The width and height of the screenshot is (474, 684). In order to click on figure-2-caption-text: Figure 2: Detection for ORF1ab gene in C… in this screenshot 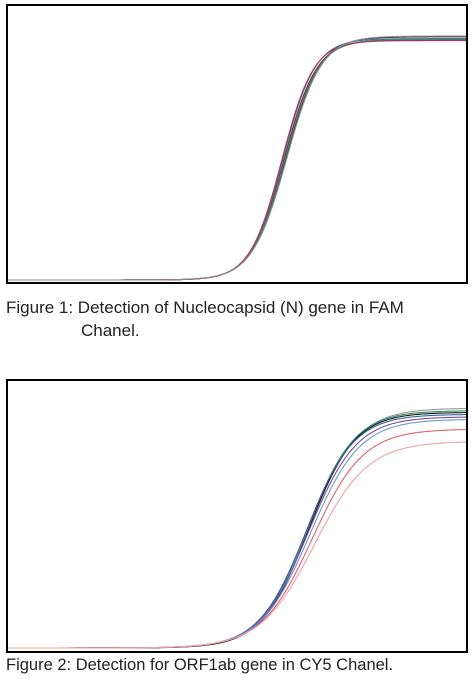, I will do `click(200, 665)`.